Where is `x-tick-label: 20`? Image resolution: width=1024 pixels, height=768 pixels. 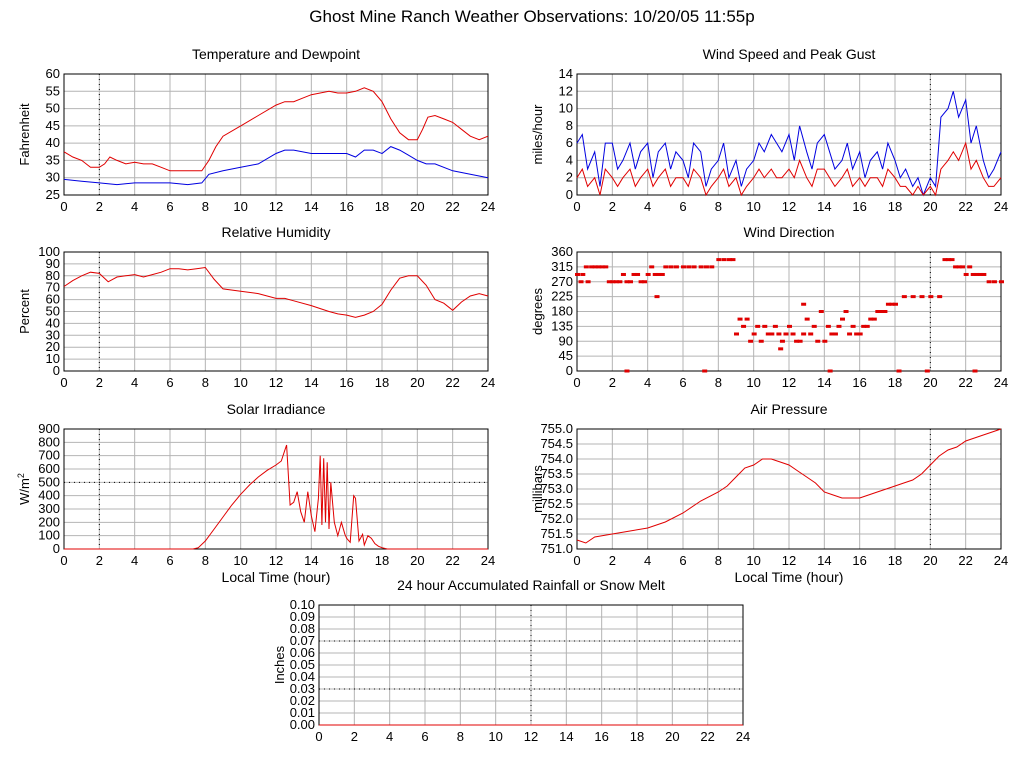
x-tick-label: 20 is located at coordinates (417, 560).